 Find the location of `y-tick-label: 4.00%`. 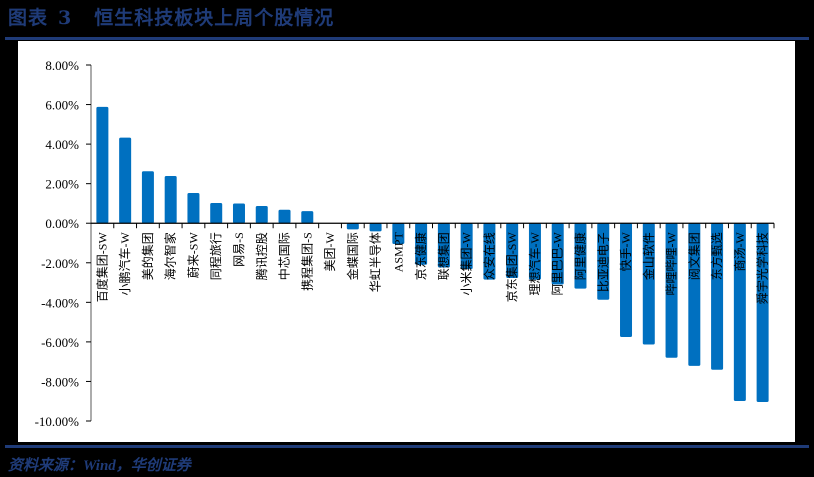

y-tick-label: 4.00% is located at coordinates (62, 144).